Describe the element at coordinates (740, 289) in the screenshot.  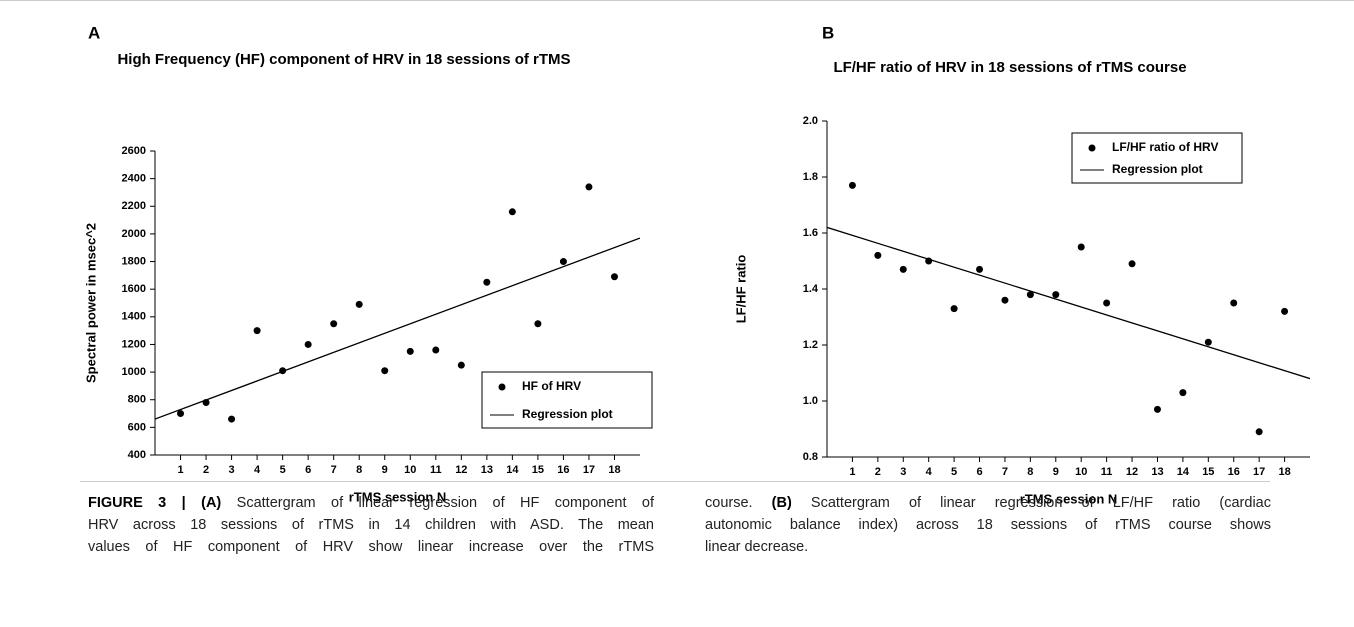
I see `y-axis-label: LF/HF ratio` at that location.